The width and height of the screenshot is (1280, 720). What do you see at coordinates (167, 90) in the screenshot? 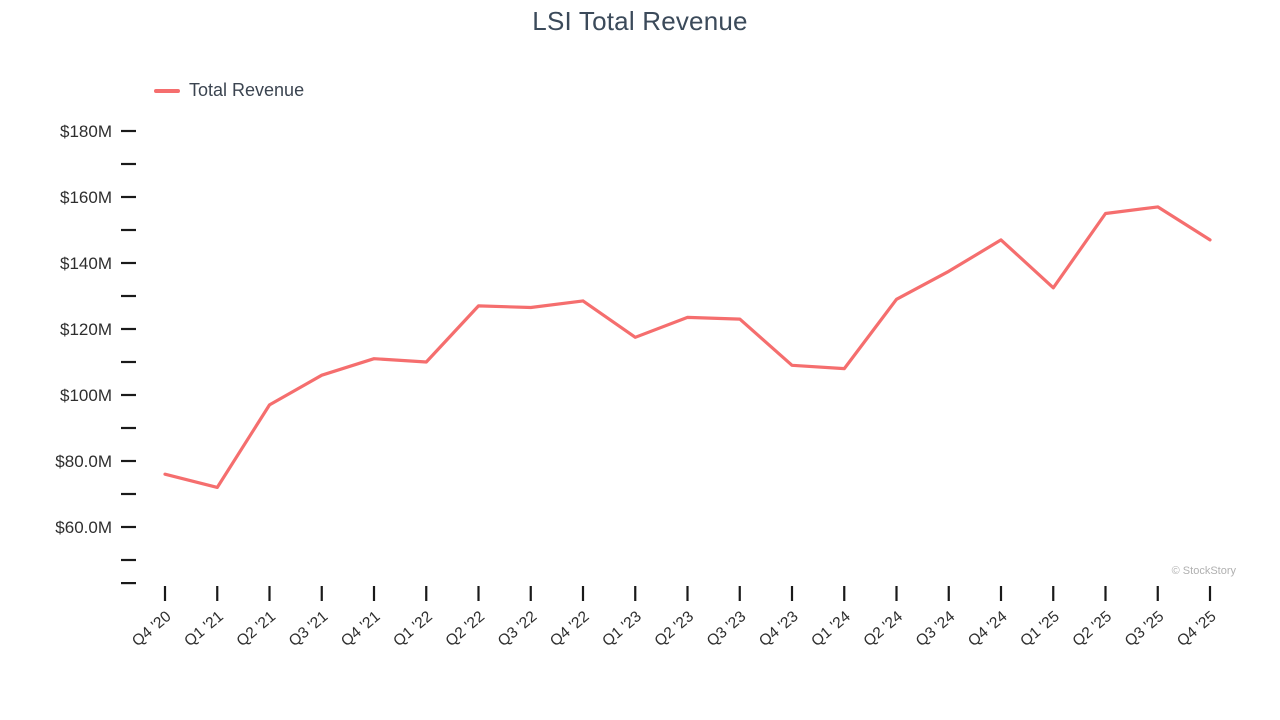
I see `legend-line-swatch-icon` at bounding box center [167, 90].